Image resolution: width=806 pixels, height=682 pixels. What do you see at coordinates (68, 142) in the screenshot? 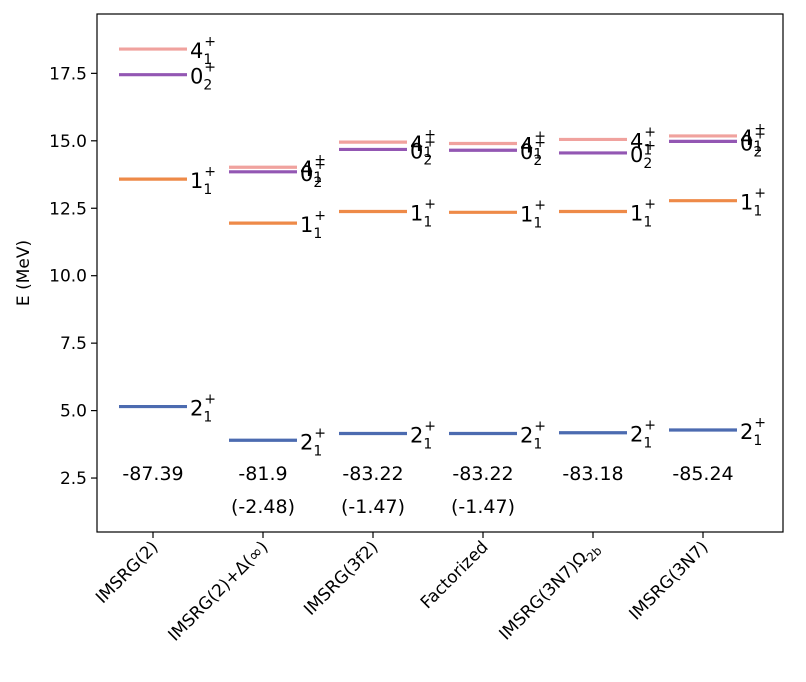
I see `y-tick-label: 15.0` at bounding box center [68, 142].